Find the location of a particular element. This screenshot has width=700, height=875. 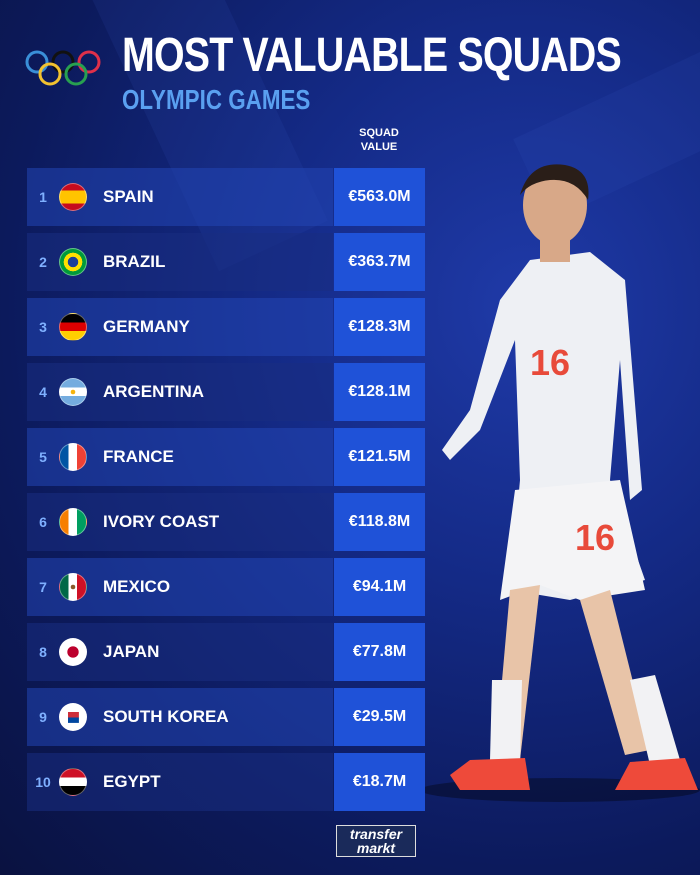

rank-number: 7 is located at coordinates (43, 587).